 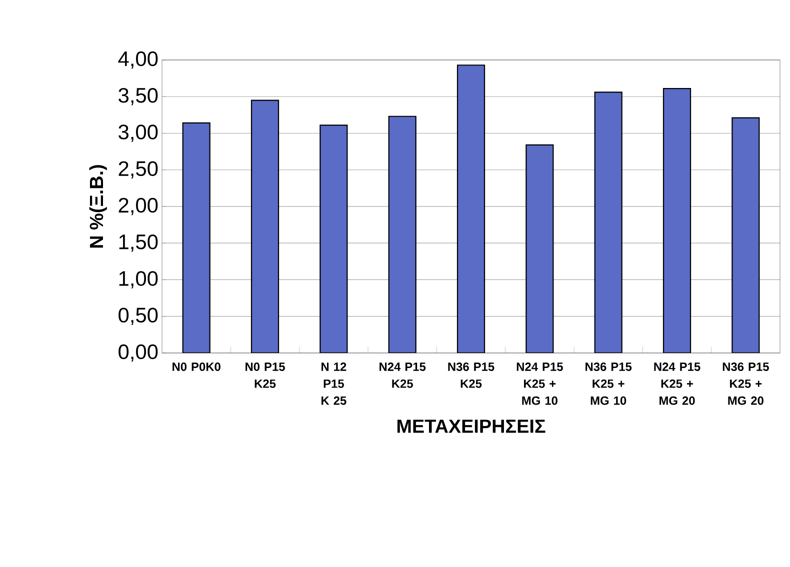 What do you see at coordinates (138, 97) in the screenshot?
I see `y-tick-label: 3,50` at bounding box center [138, 97].